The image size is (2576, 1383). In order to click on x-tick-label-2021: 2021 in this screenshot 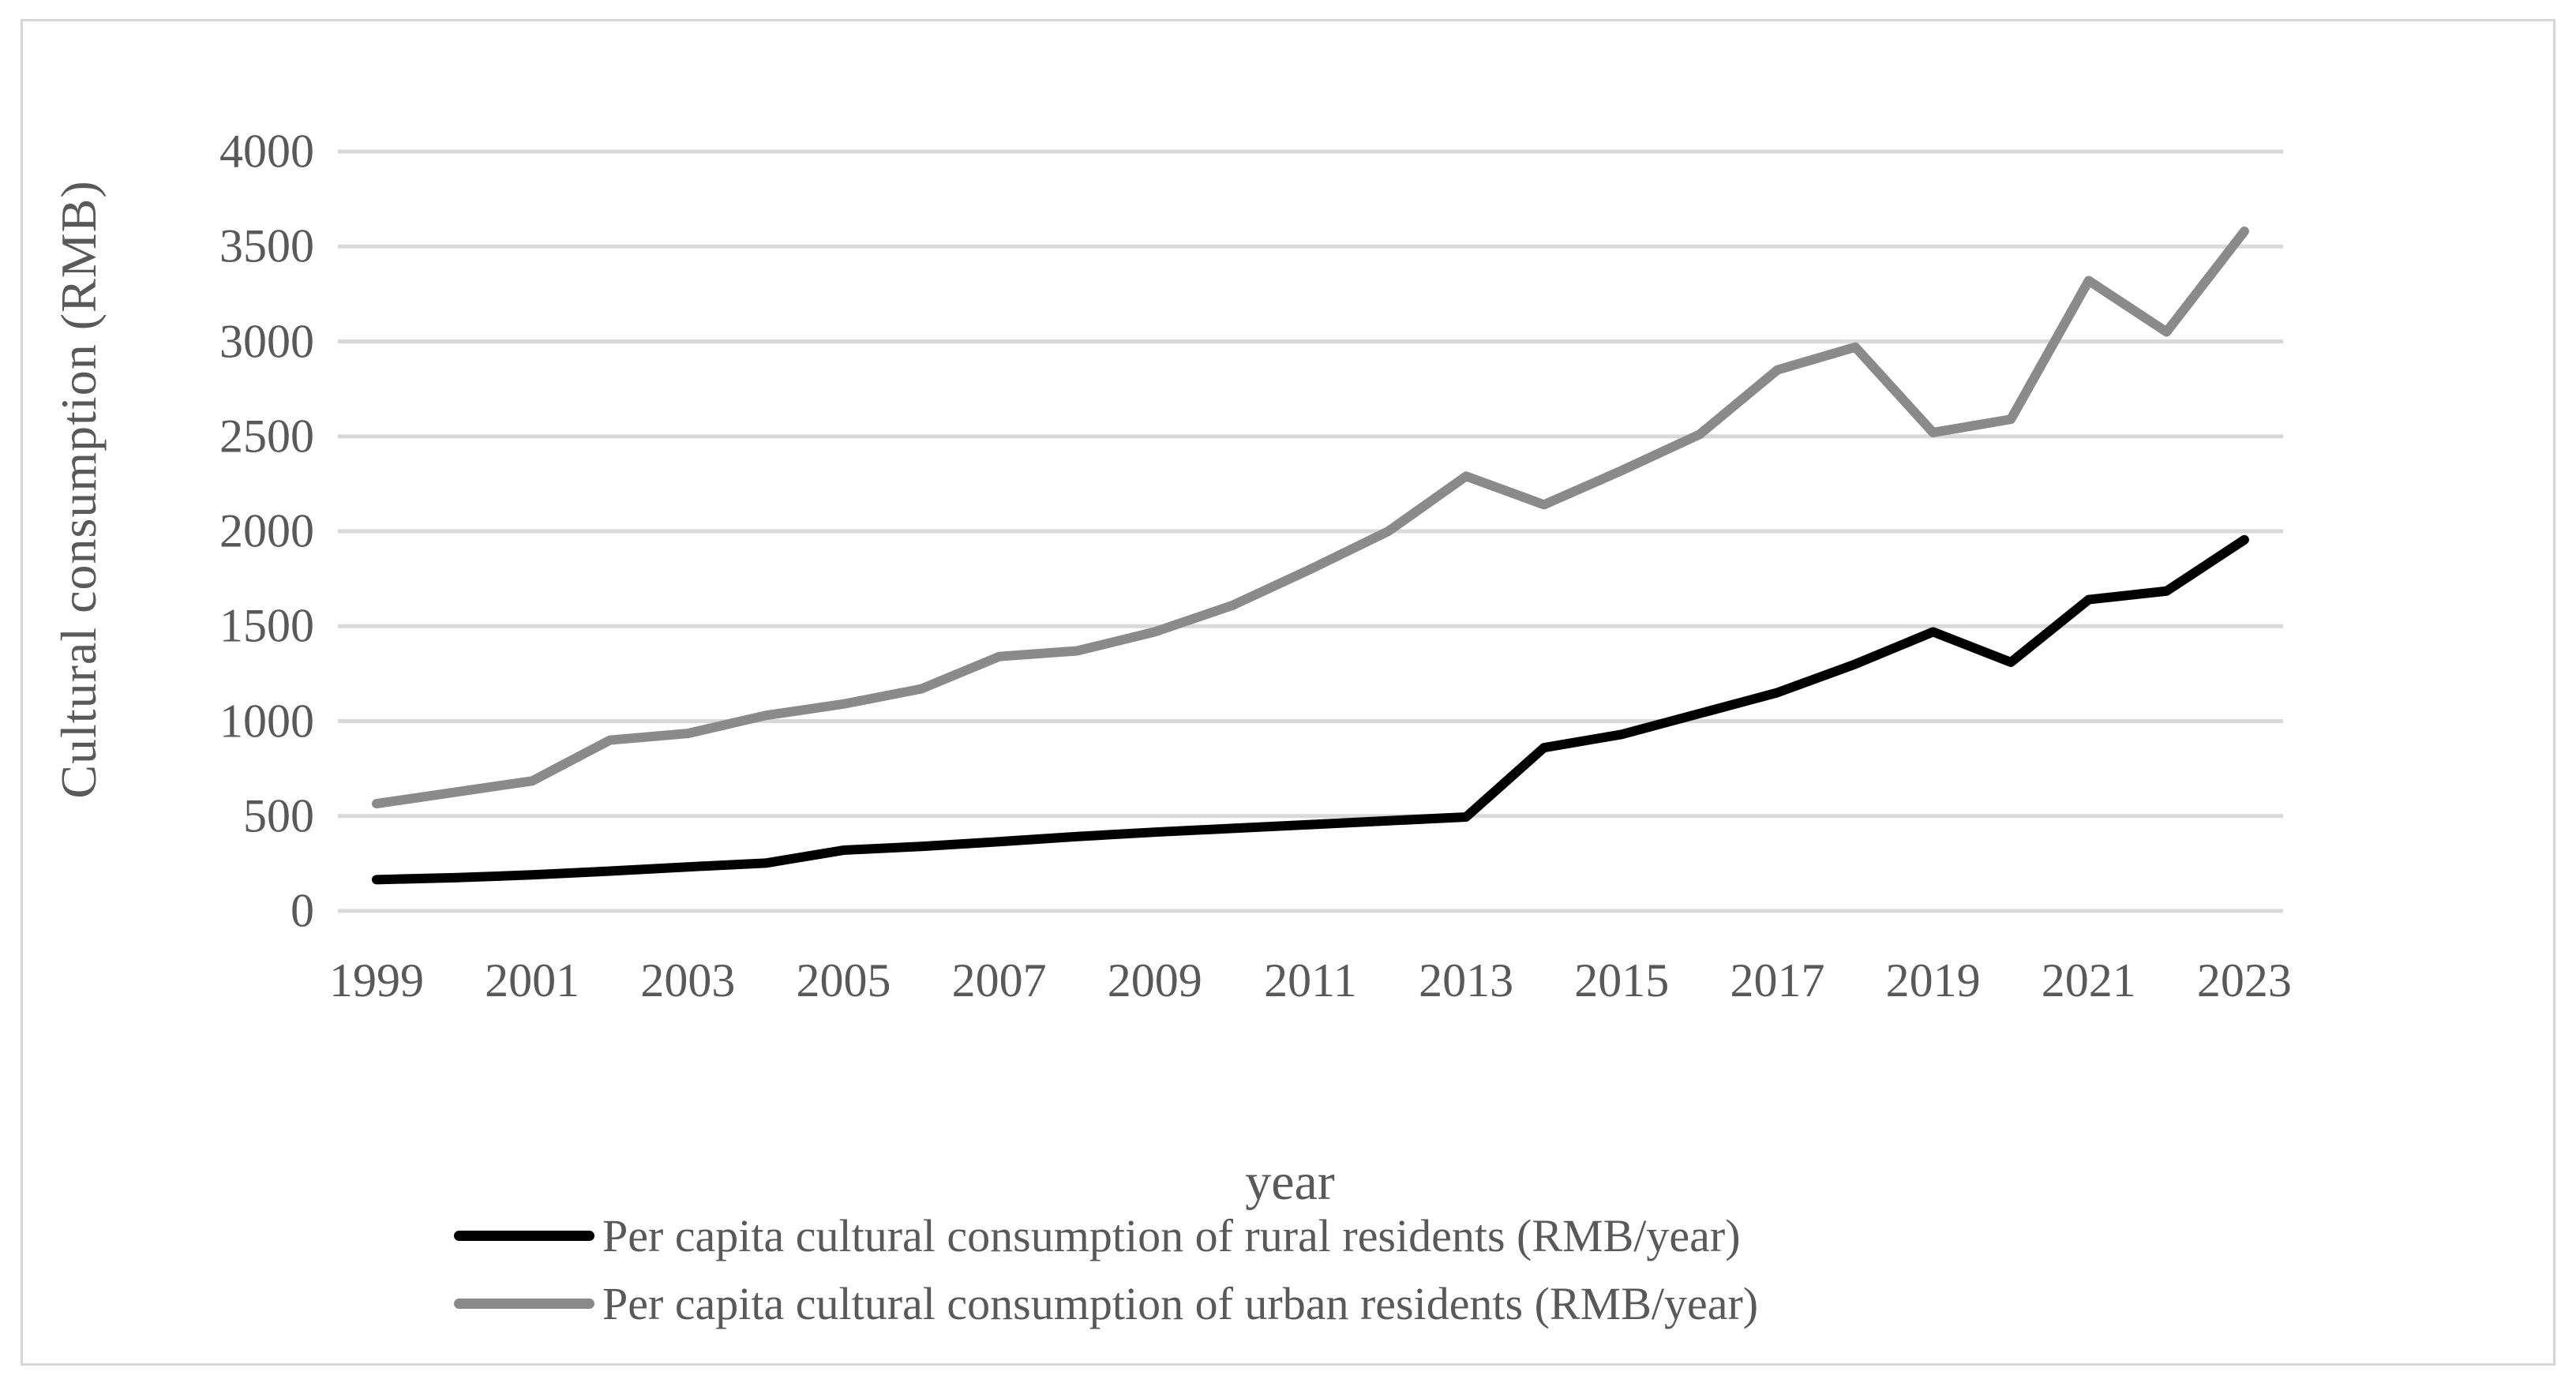, I will do `click(2088, 980)`.